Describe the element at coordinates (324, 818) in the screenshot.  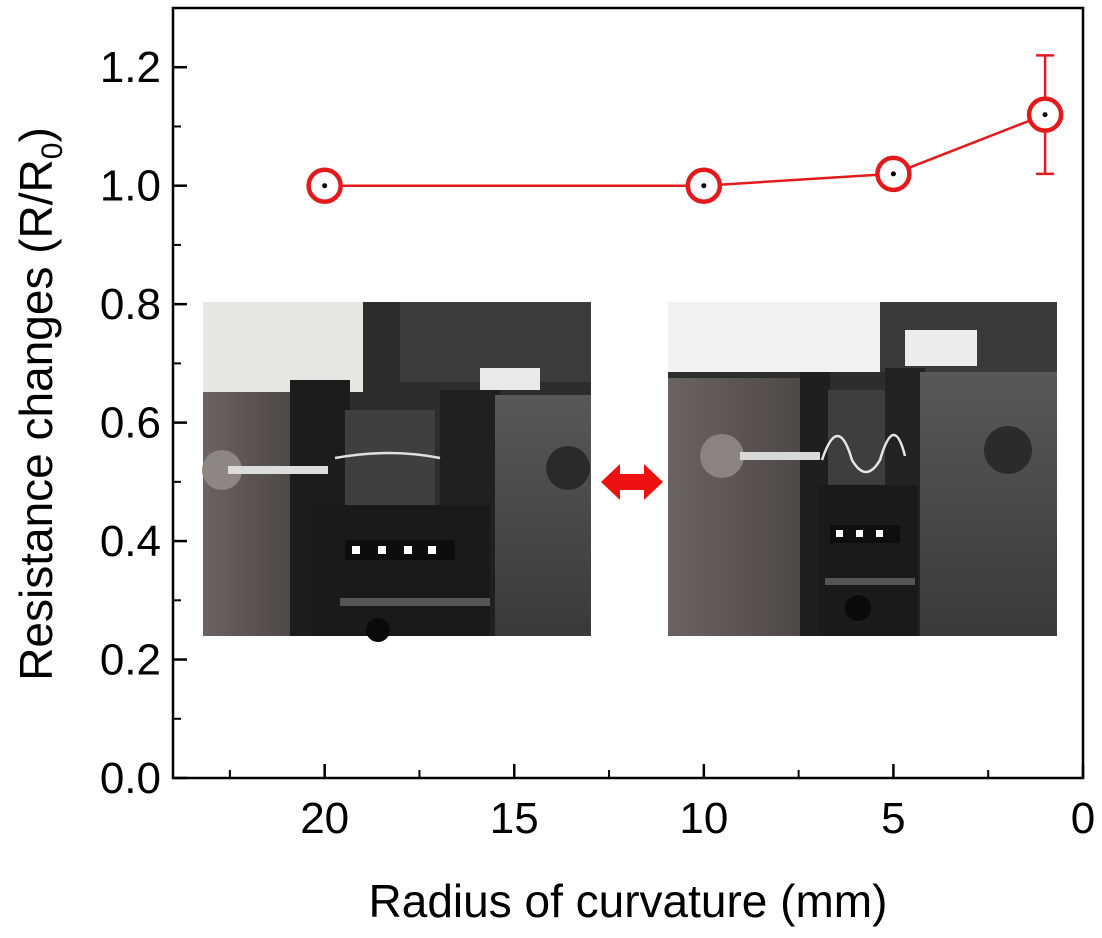
I see `x-tick-label: 20` at that location.